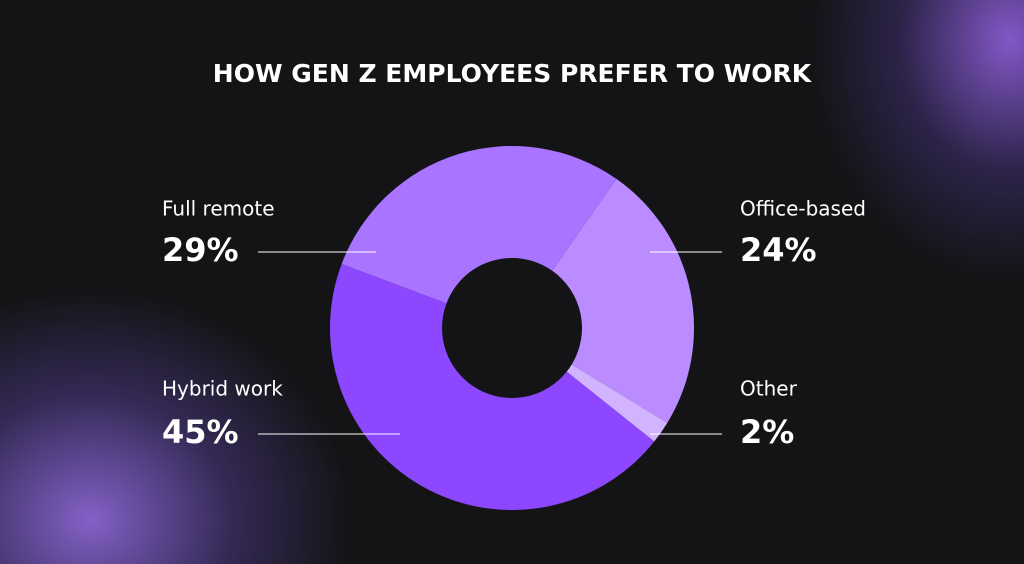 The height and width of the screenshot is (564, 1024). I want to click on value-label: 24%, so click(778, 250).